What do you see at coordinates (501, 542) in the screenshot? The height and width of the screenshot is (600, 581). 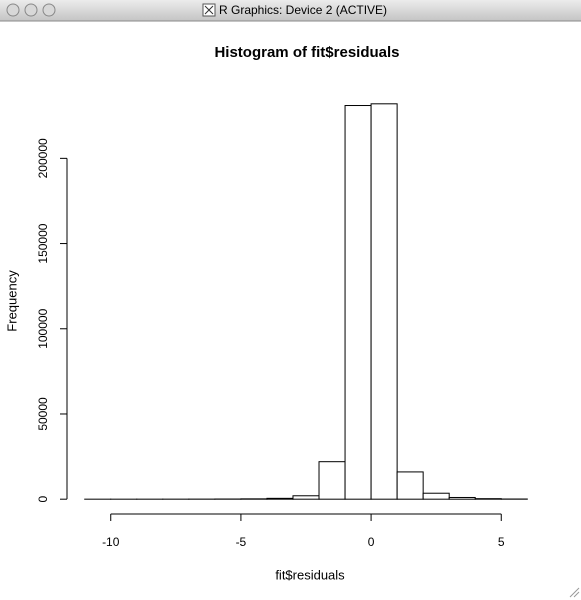 I see `x-tick-label: 5` at bounding box center [501, 542].